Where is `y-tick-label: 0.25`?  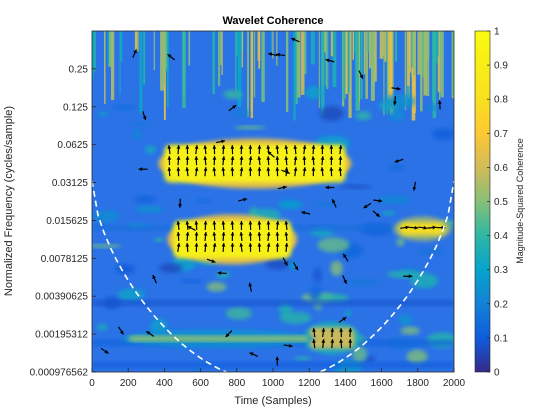 y-tick-label: 0.25 is located at coordinates (79, 69).